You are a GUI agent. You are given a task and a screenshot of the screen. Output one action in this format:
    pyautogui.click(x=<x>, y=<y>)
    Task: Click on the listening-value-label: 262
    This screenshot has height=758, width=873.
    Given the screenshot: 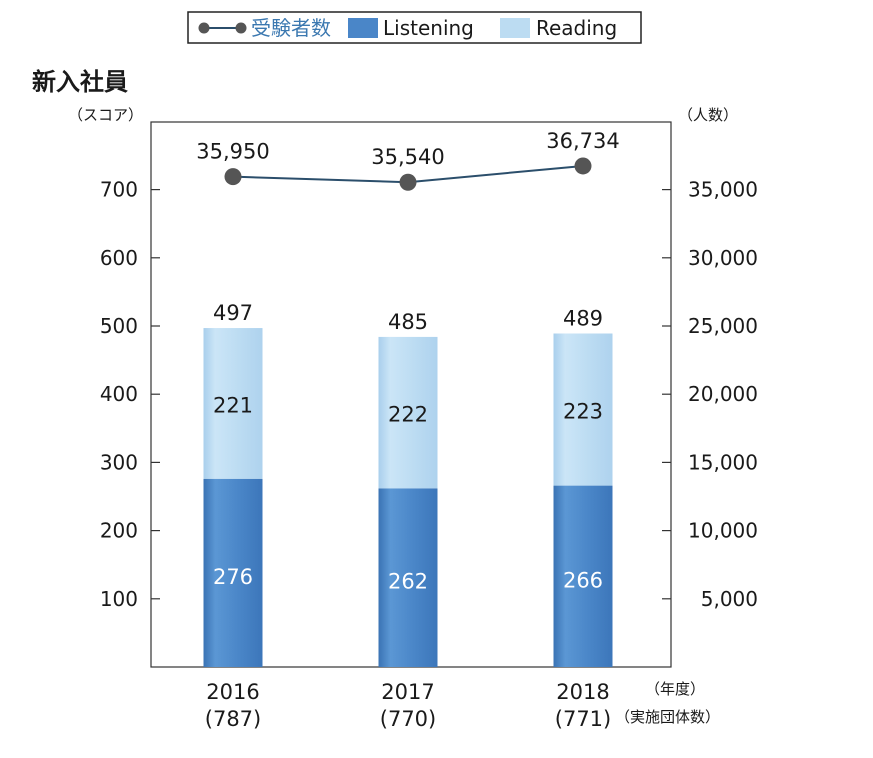 What is the action you would take?
    pyautogui.click(x=408, y=582)
    